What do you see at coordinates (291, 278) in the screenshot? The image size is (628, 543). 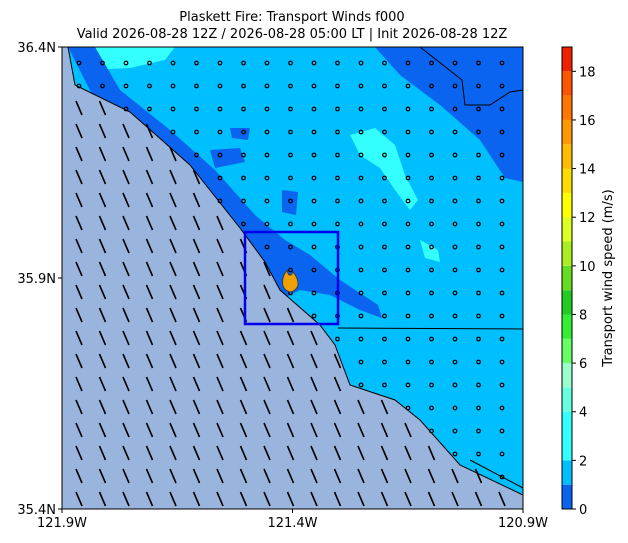 I see `fire-box` at bounding box center [291, 278].